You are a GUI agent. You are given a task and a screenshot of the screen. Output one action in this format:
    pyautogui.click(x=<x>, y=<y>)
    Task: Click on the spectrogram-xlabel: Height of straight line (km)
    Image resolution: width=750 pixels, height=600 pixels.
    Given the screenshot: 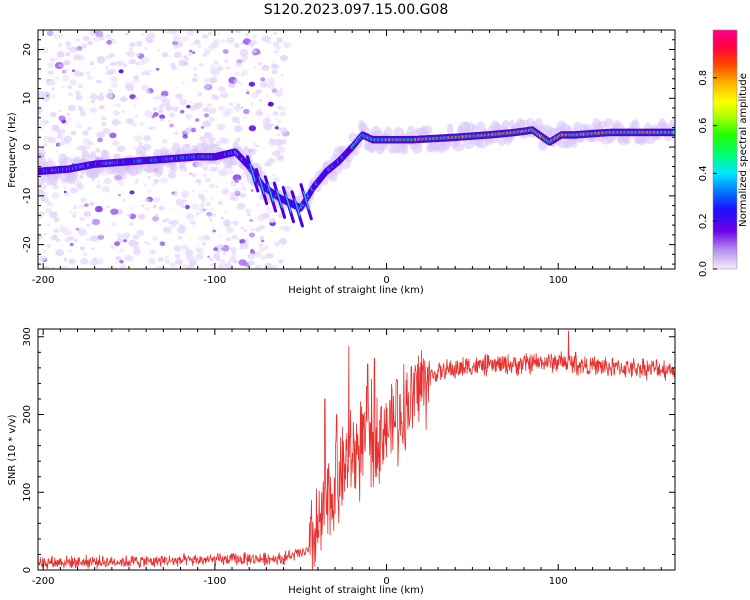 What is the action you would take?
    pyautogui.click(x=356, y=290)
    